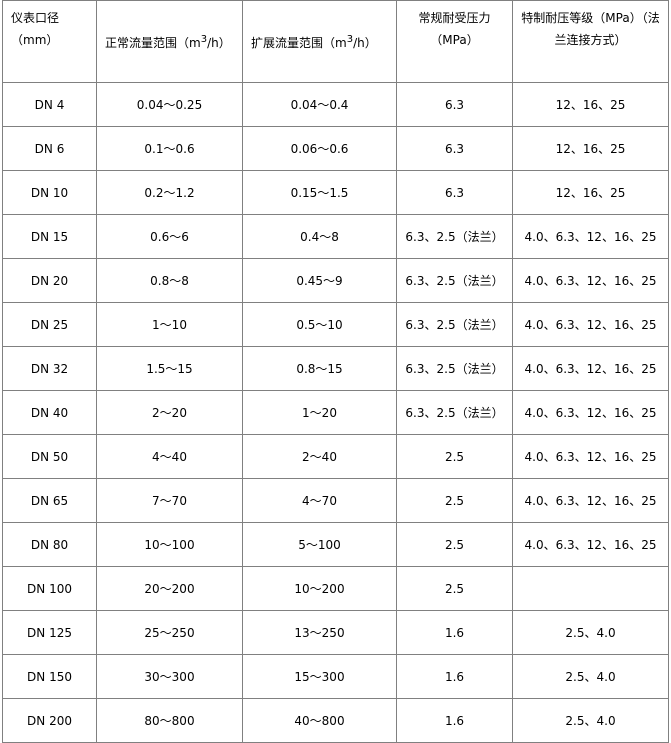 This screenshot has width=671, height=743. What do you see at coordinates (319, 280) in the screenshot?
I see `cell-extended-flow: 0.45～9` at bounding box center [319, 280].